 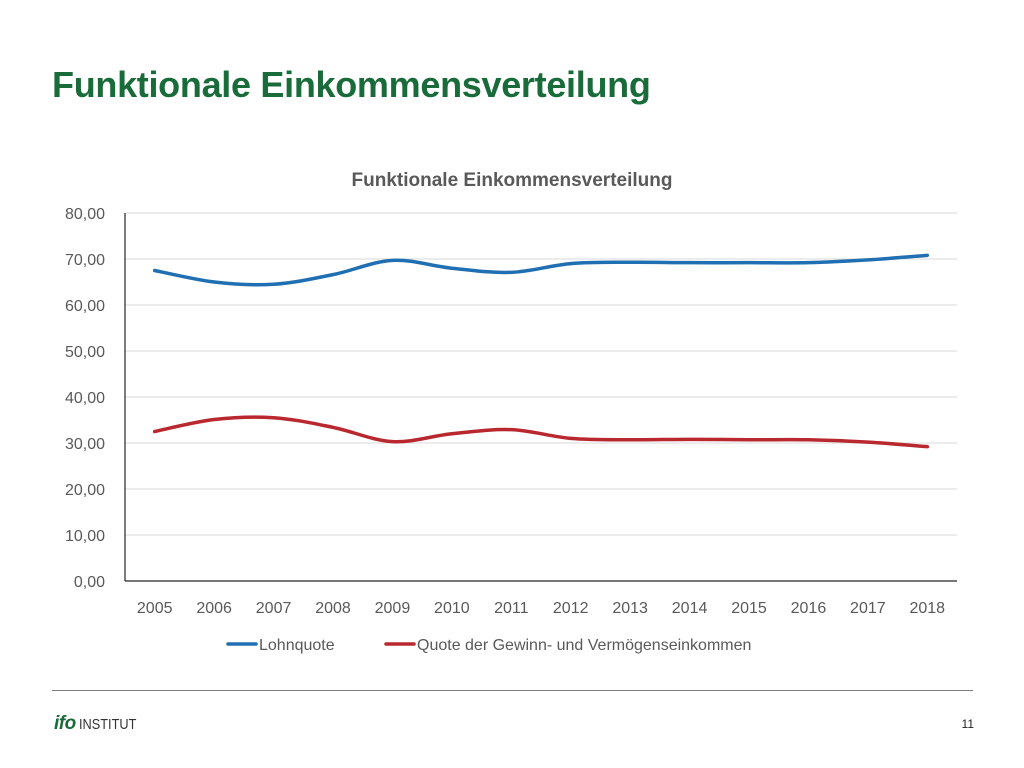 What do you see at coordinates (967, 724) in the screenshot?
I see `page-number: 11` at bounding box center [967, 724].